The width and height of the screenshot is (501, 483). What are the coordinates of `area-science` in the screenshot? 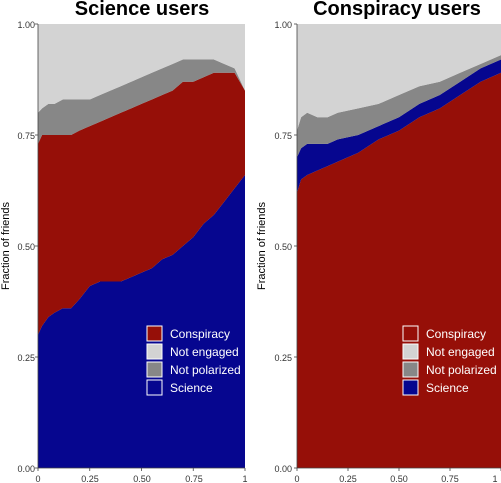 It's located at (399, 126).